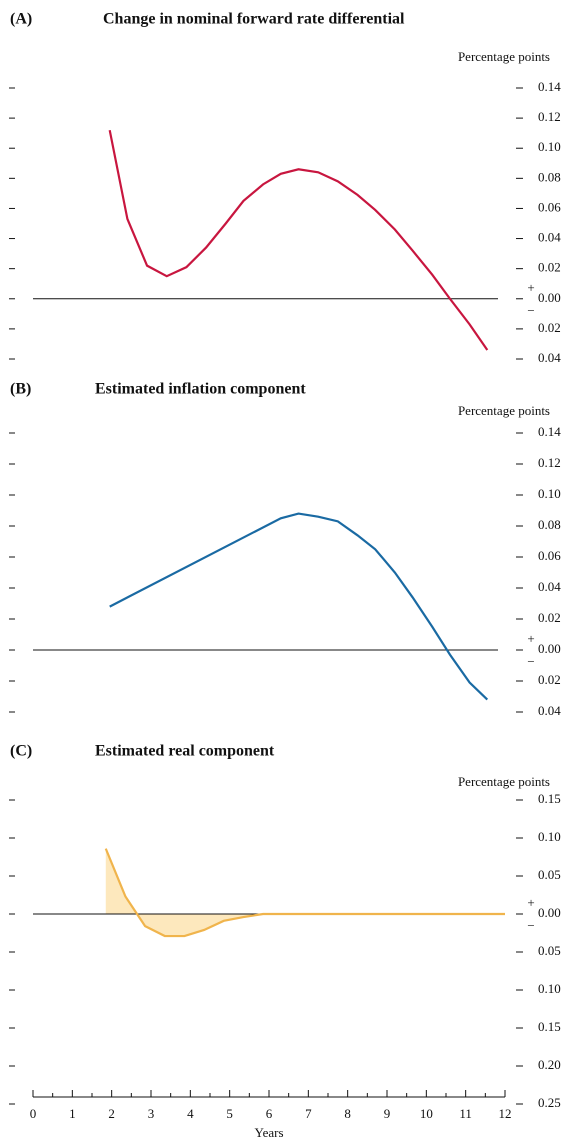 Image resolution: width=568 pixels, height=1144 pixels. What do you see at coordinates (229, 1113) in the screenshot?
I see `x-tick-label: 5` at bounding box center [229, 1113].